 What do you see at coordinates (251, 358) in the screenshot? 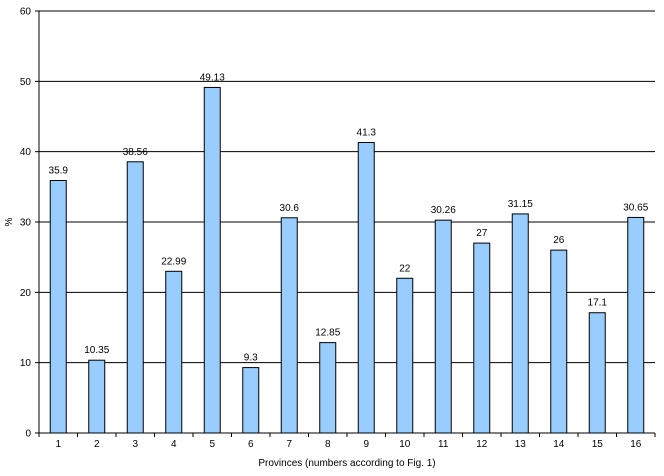
I see `data-label: 9.3` at bounding box center [251, 358].